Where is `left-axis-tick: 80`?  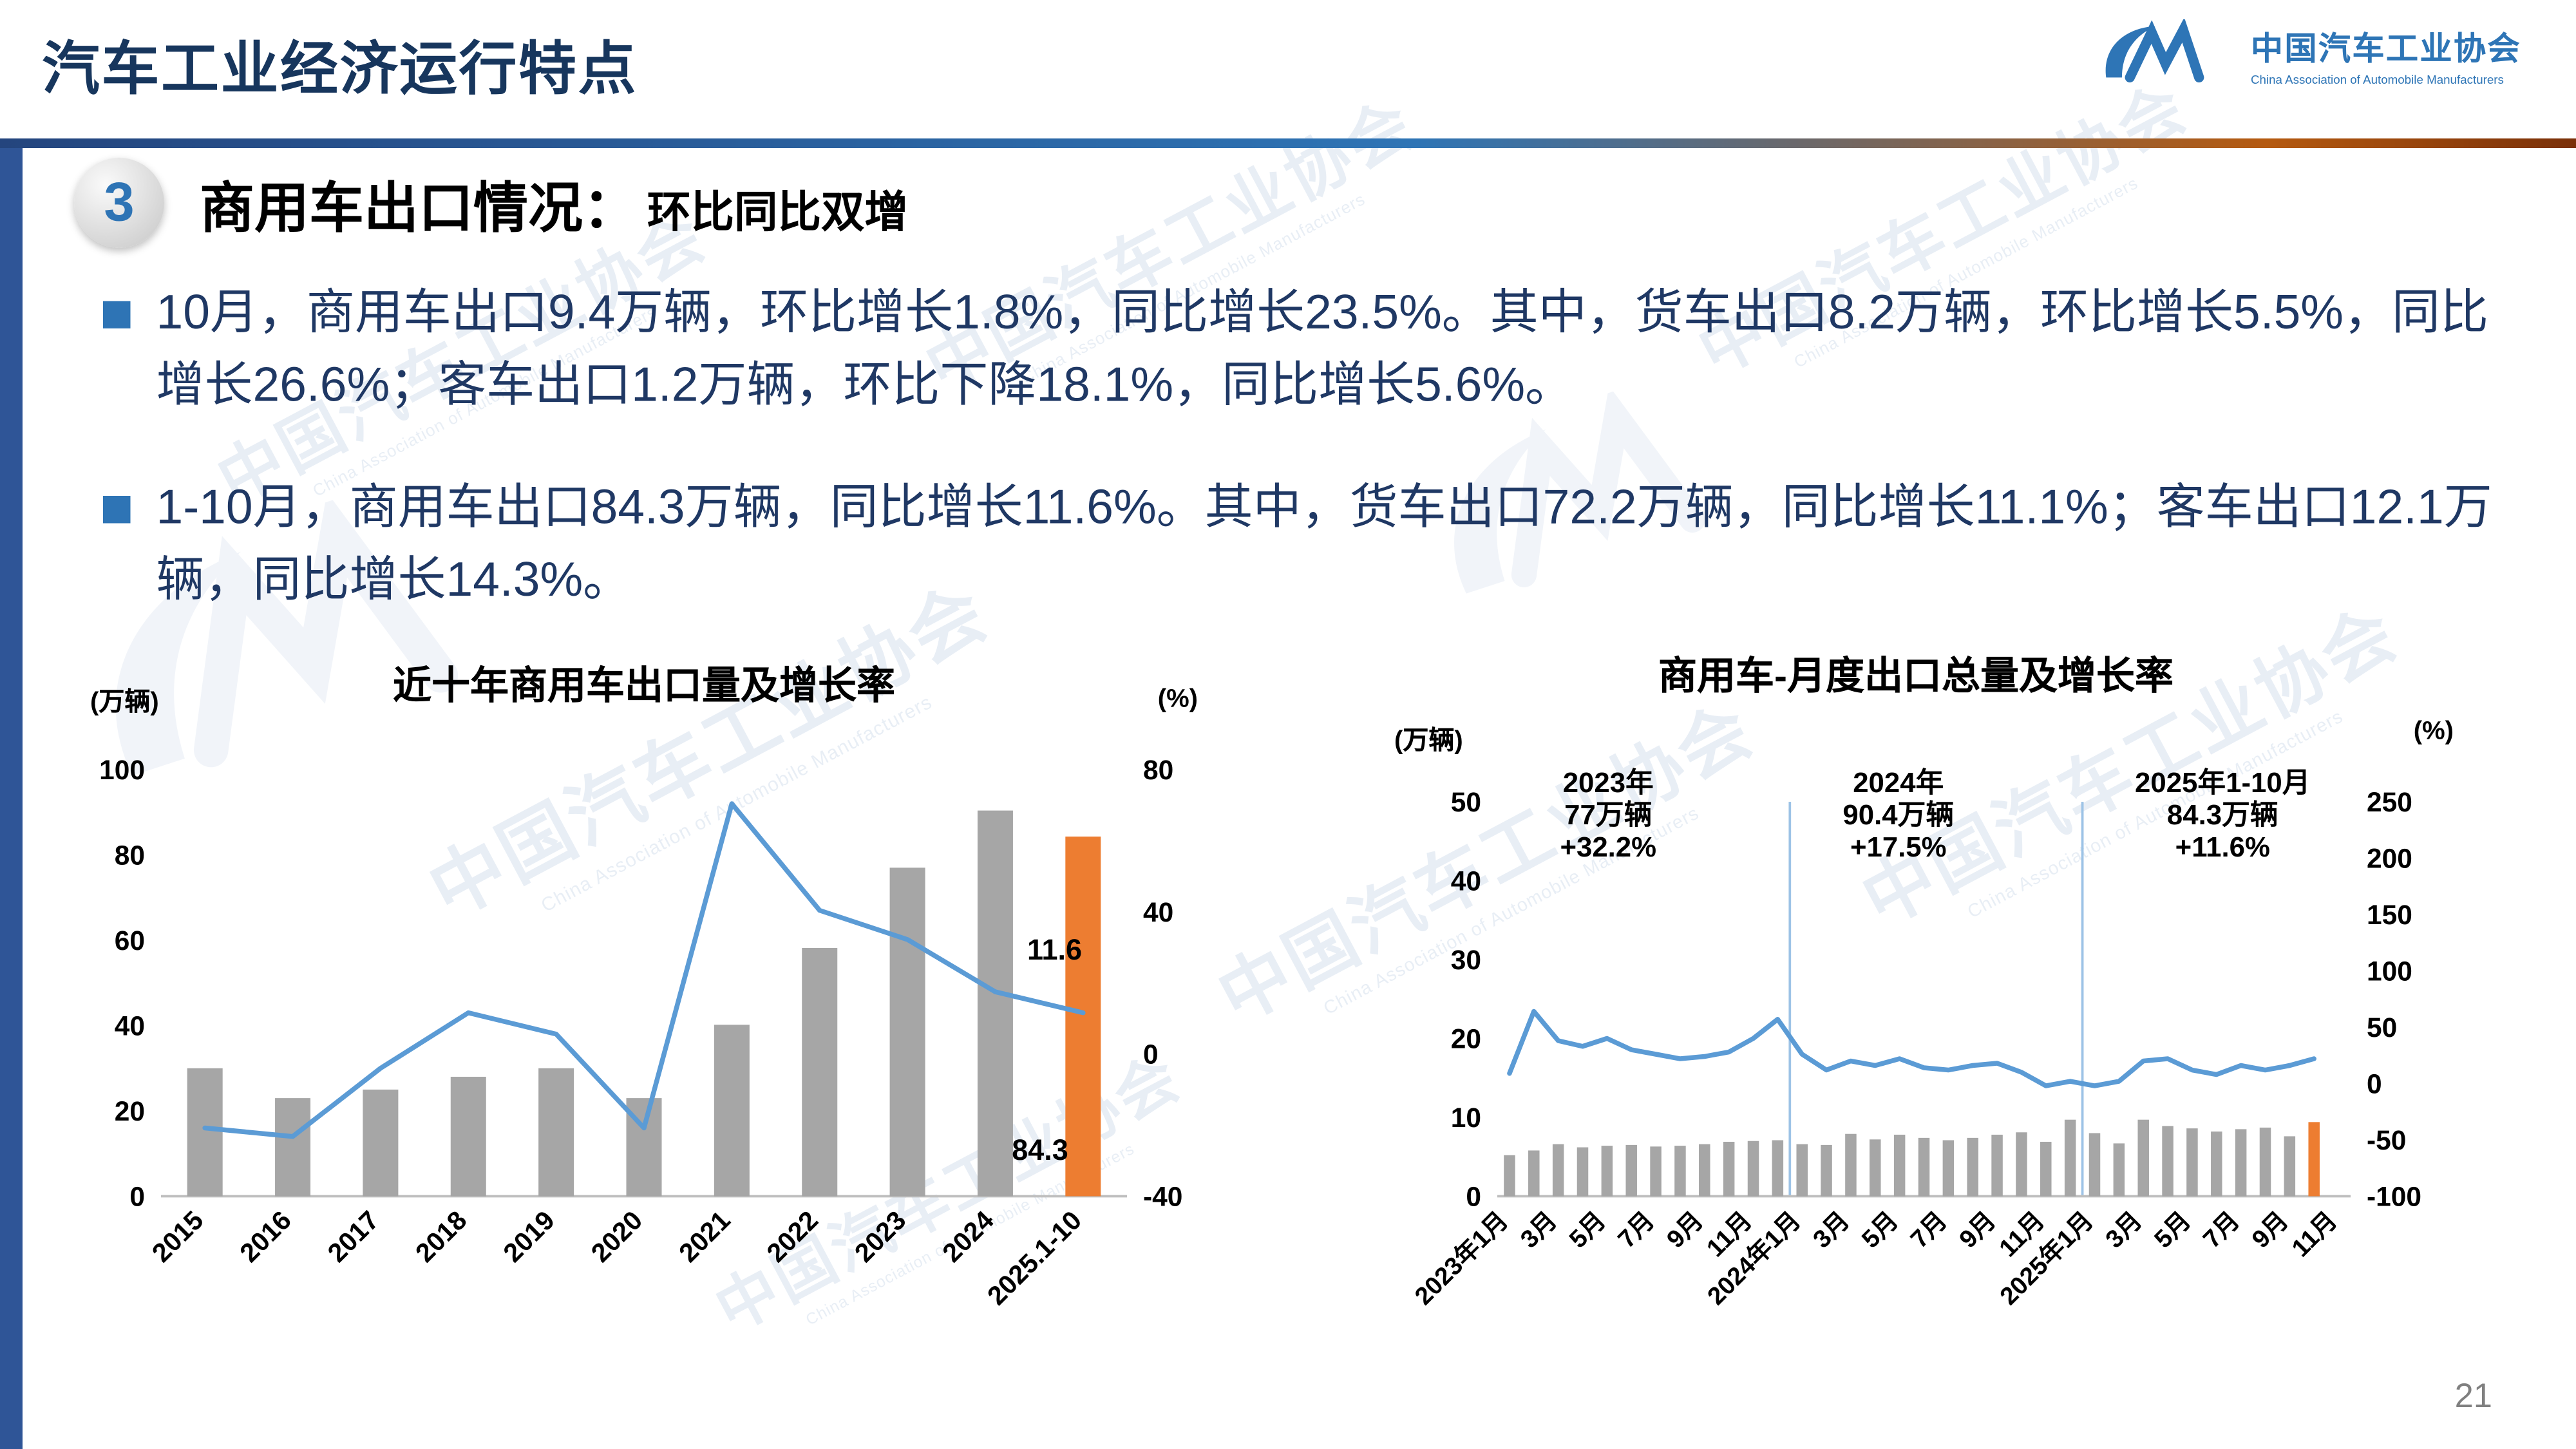
left-axis-tick: 80 is located at coordinates (130, 856).